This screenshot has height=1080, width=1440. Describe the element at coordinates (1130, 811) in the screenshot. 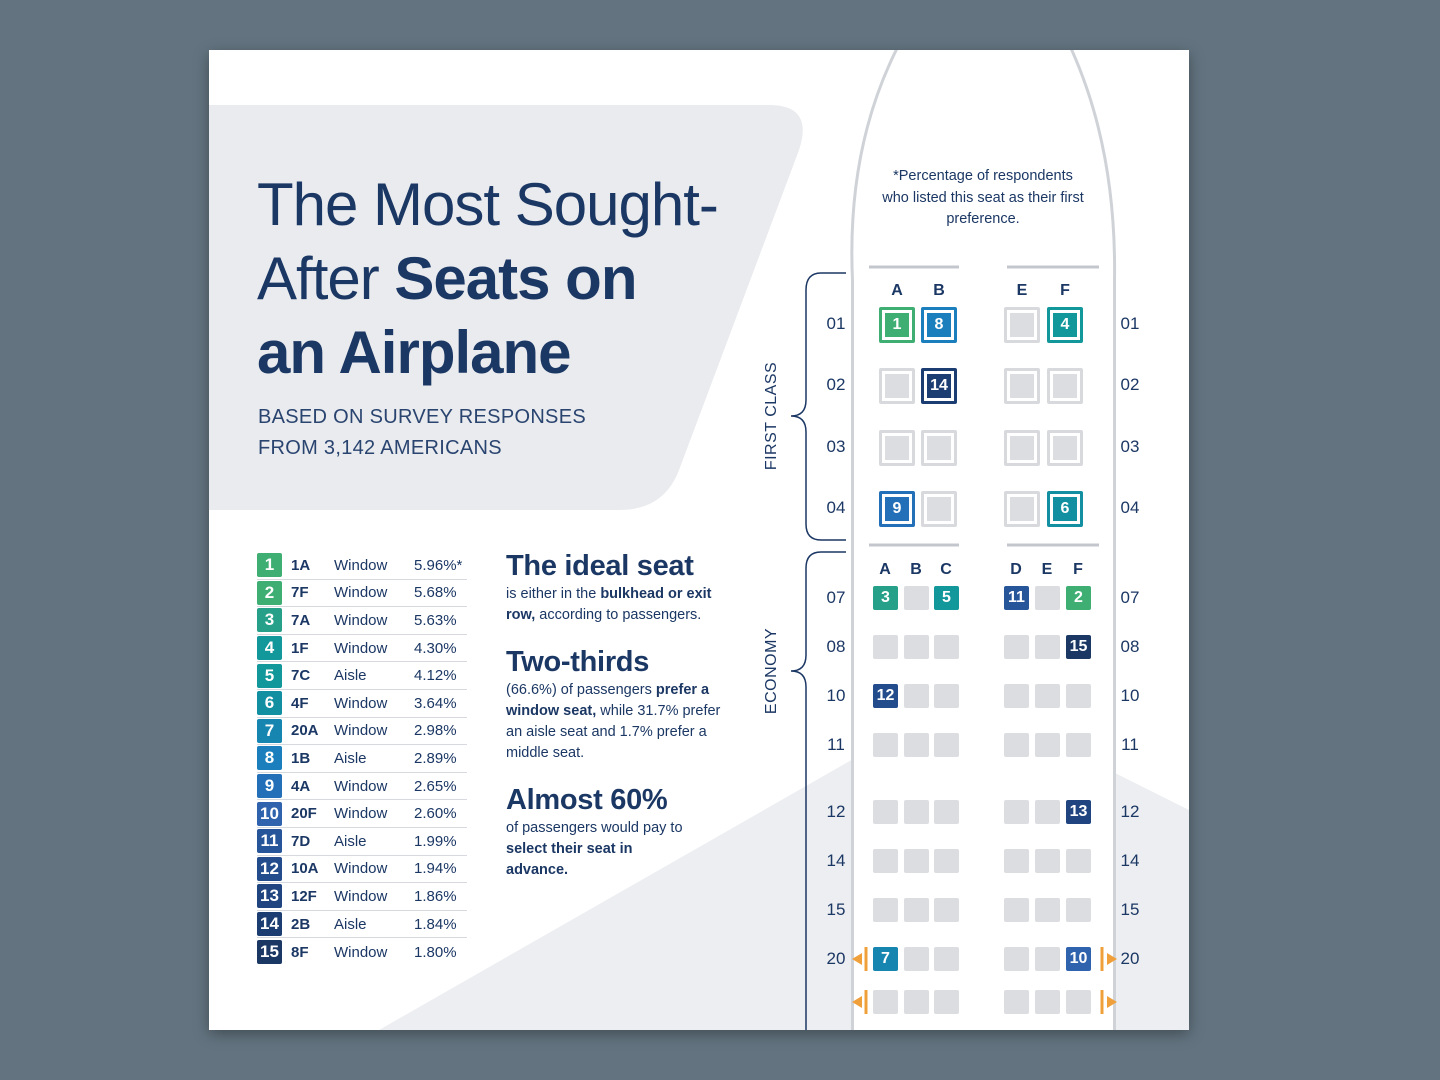

I see `row-number-right: 12` at that location.